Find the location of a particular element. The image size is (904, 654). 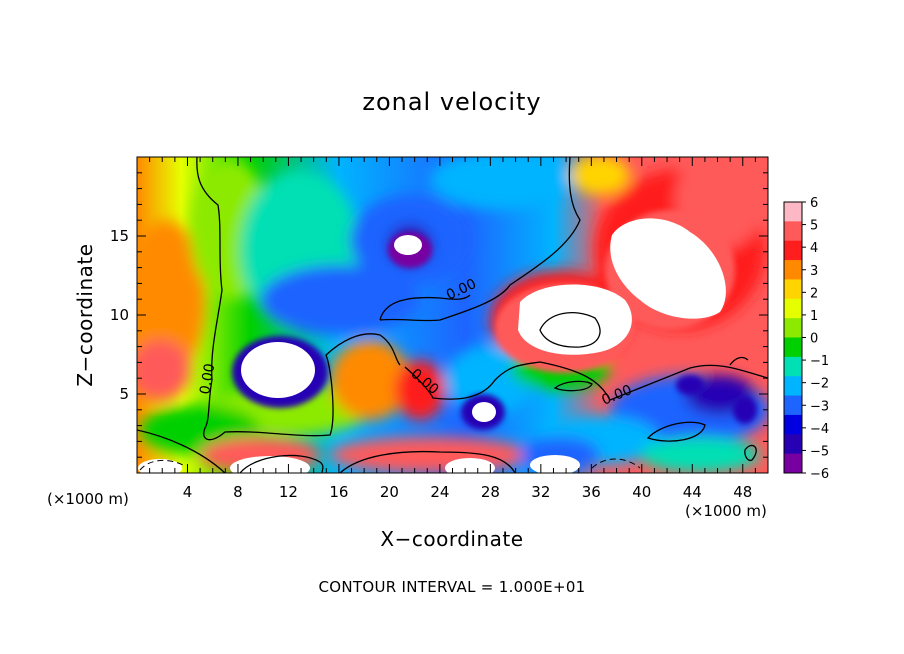

x-tick-label: 44 is located at coordinates (692, 492).